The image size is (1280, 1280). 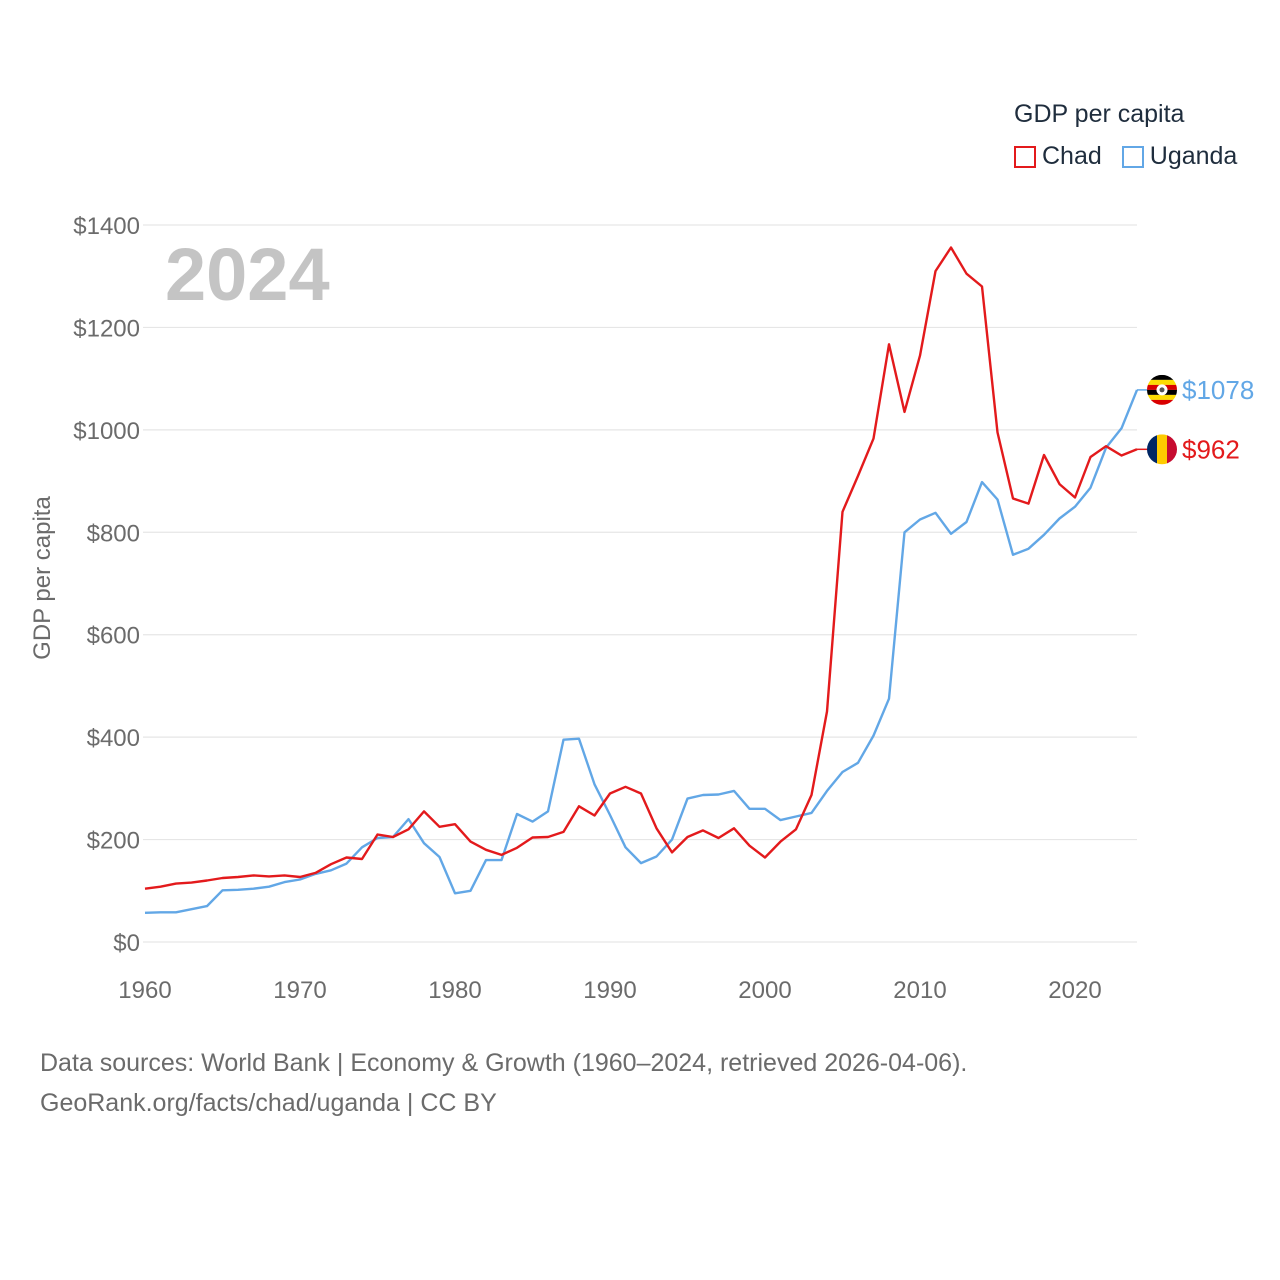 What do you see at coordinates (1074, 990) in the screenshot?
I see `x-tick-label: 2020` at bounding box center [1074, 990].